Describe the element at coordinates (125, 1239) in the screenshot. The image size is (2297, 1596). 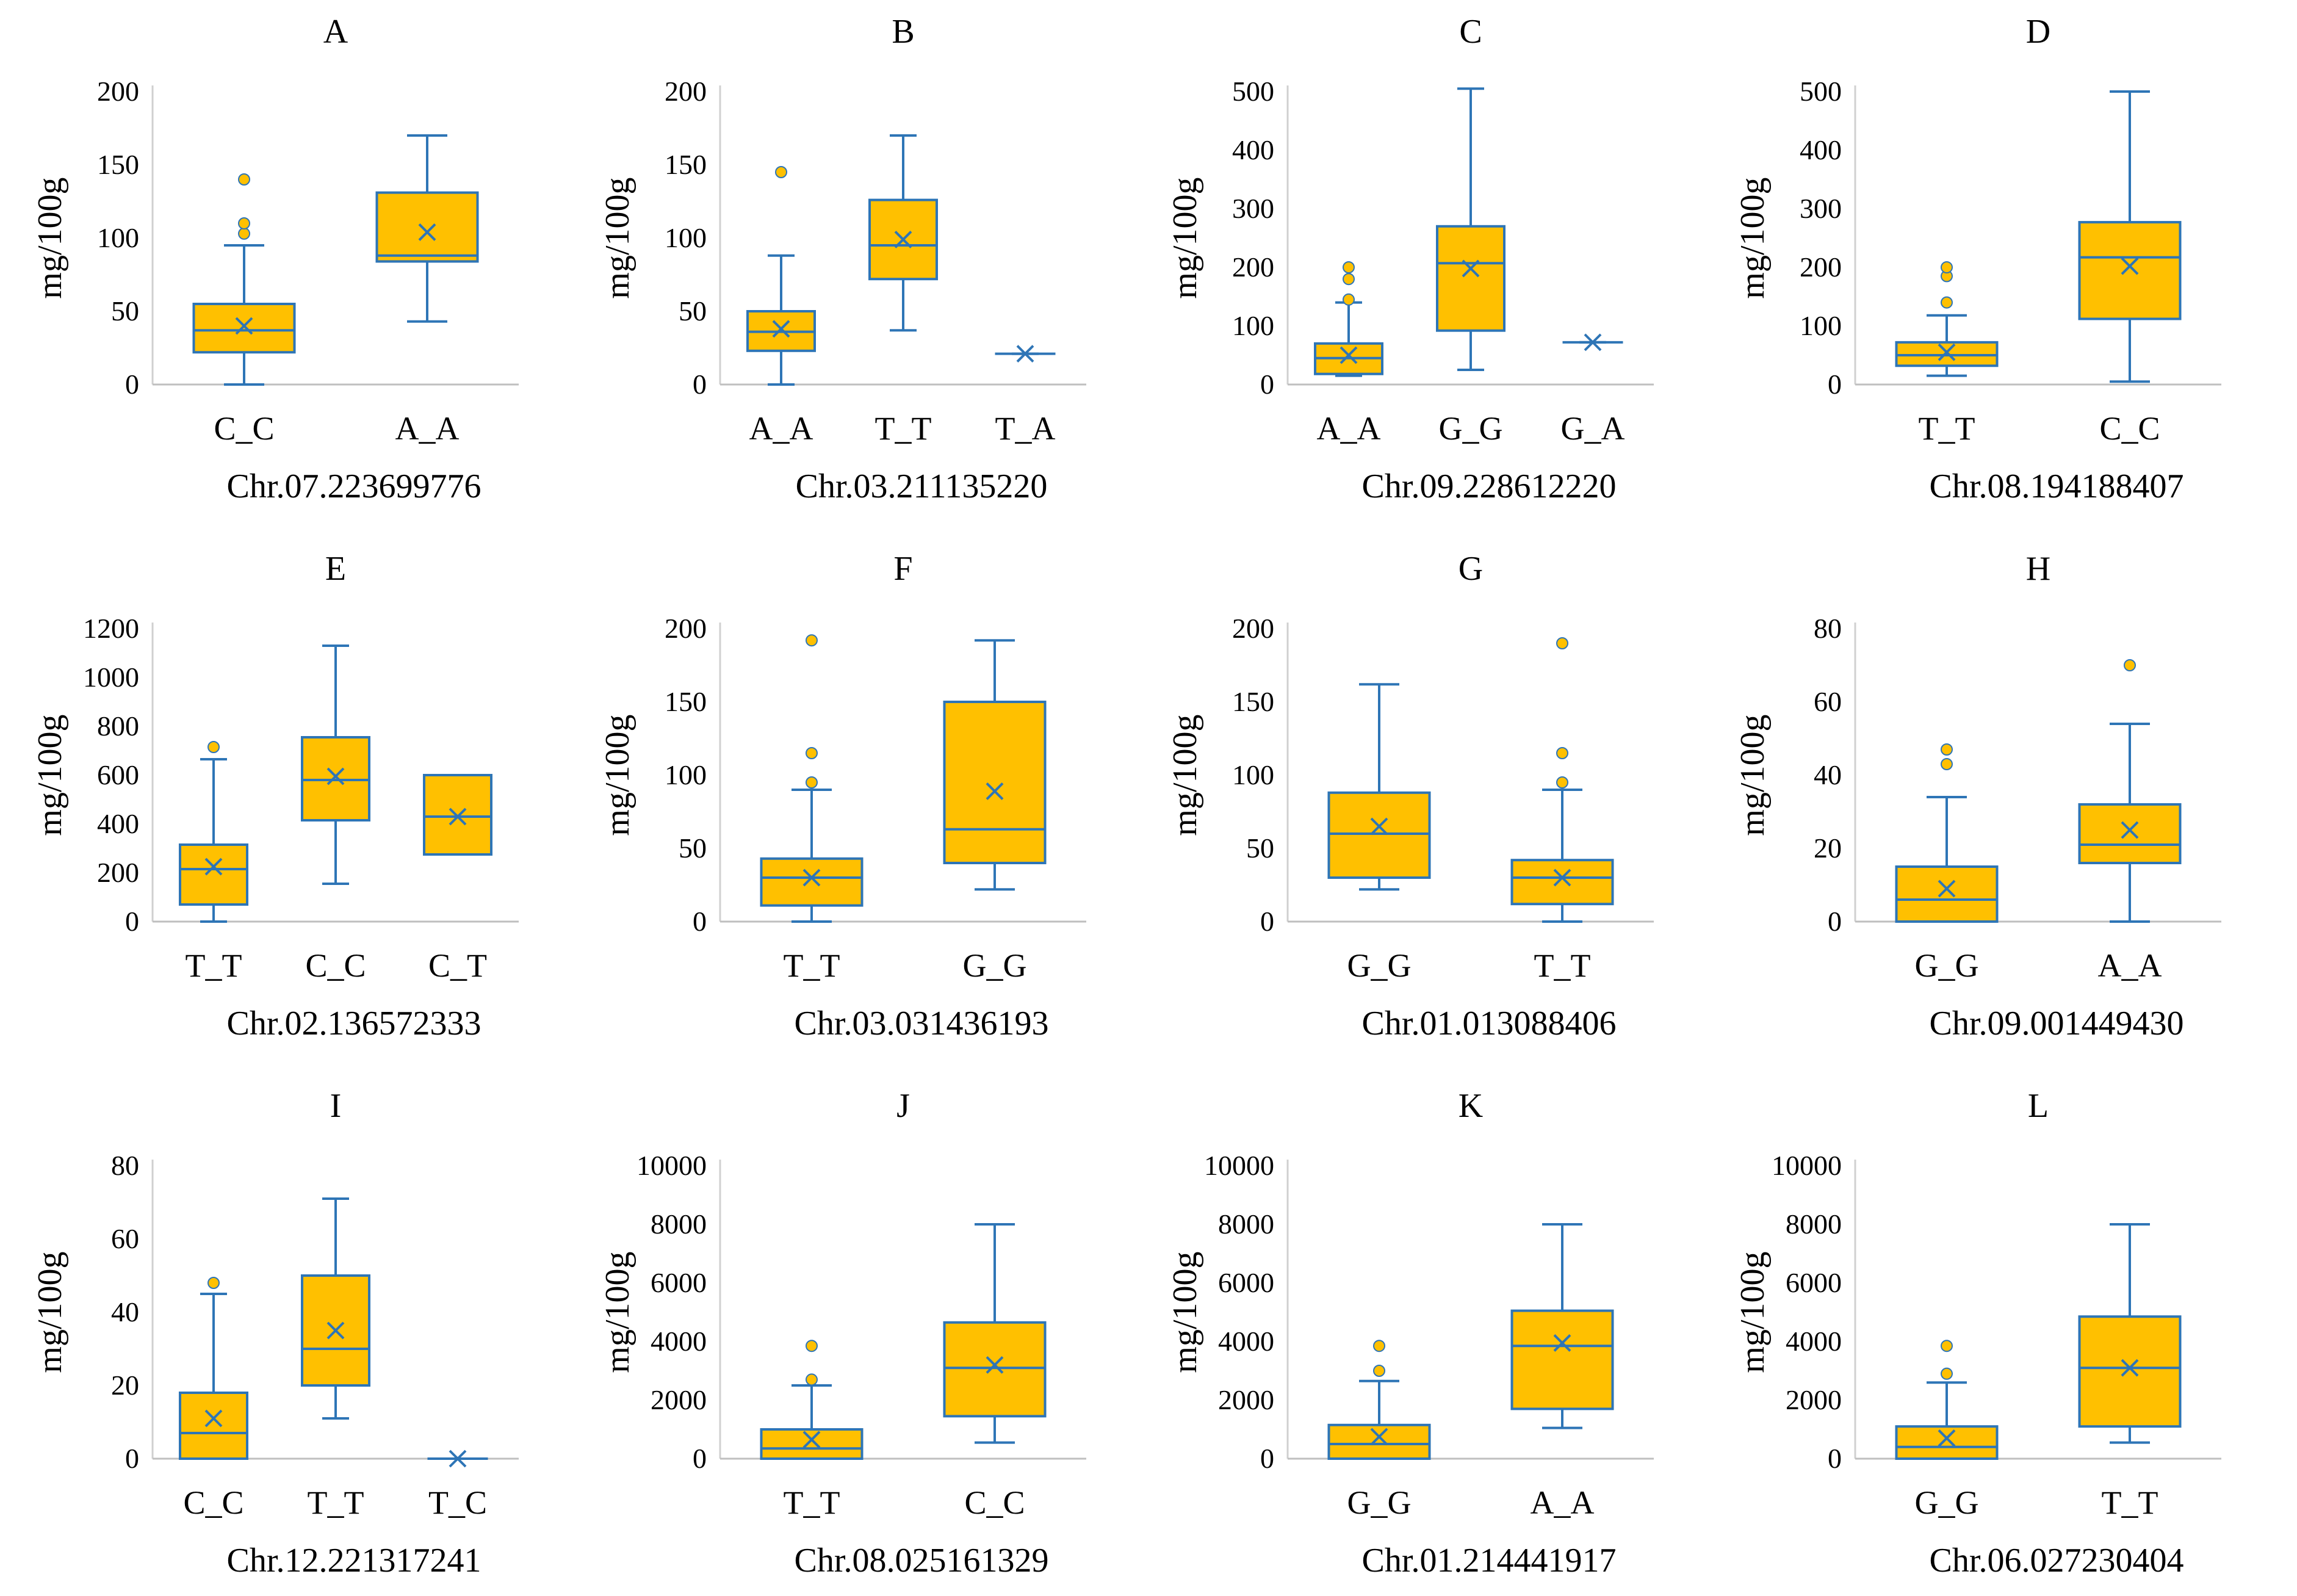
I see `y-tick-label: 60` at that location.